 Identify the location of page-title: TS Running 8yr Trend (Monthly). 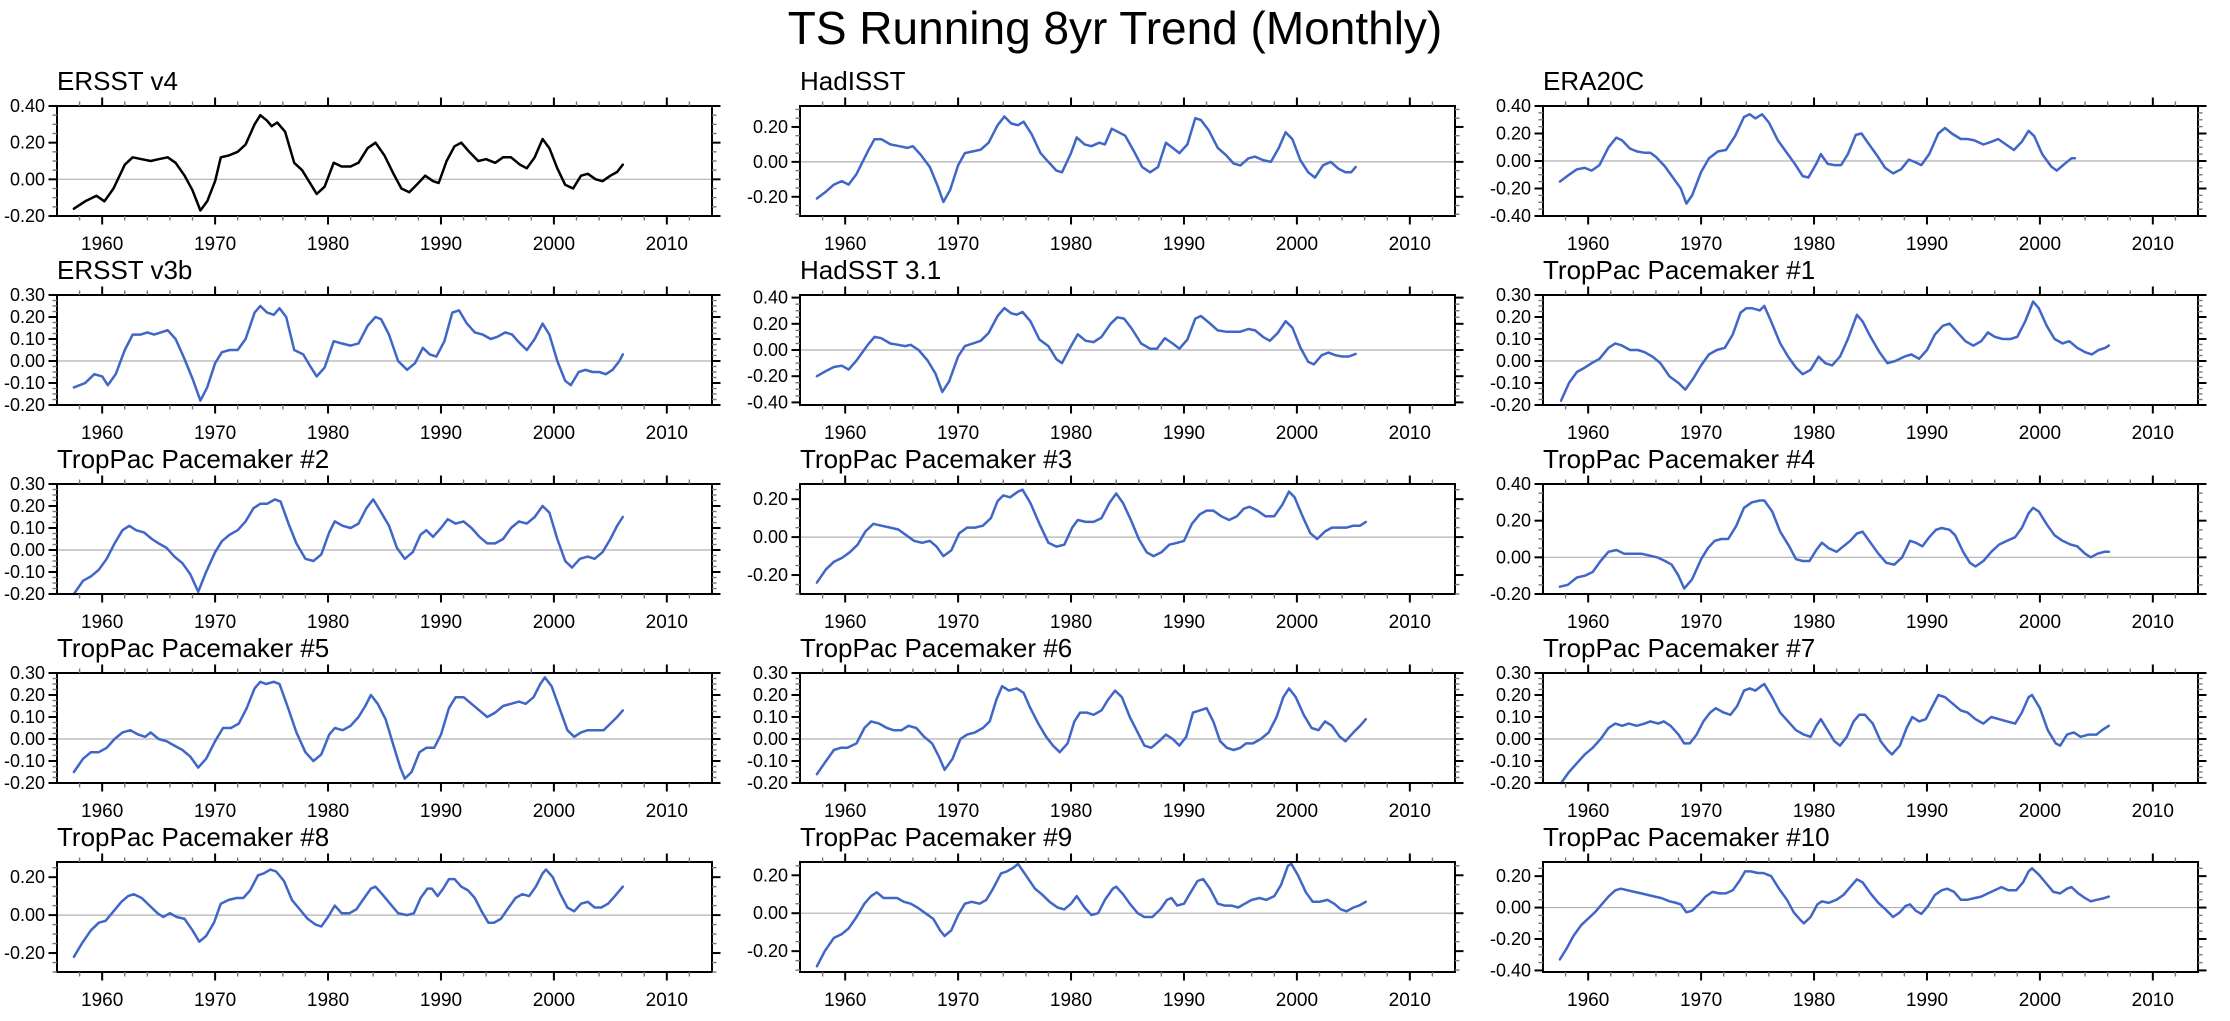
(1115, 28).